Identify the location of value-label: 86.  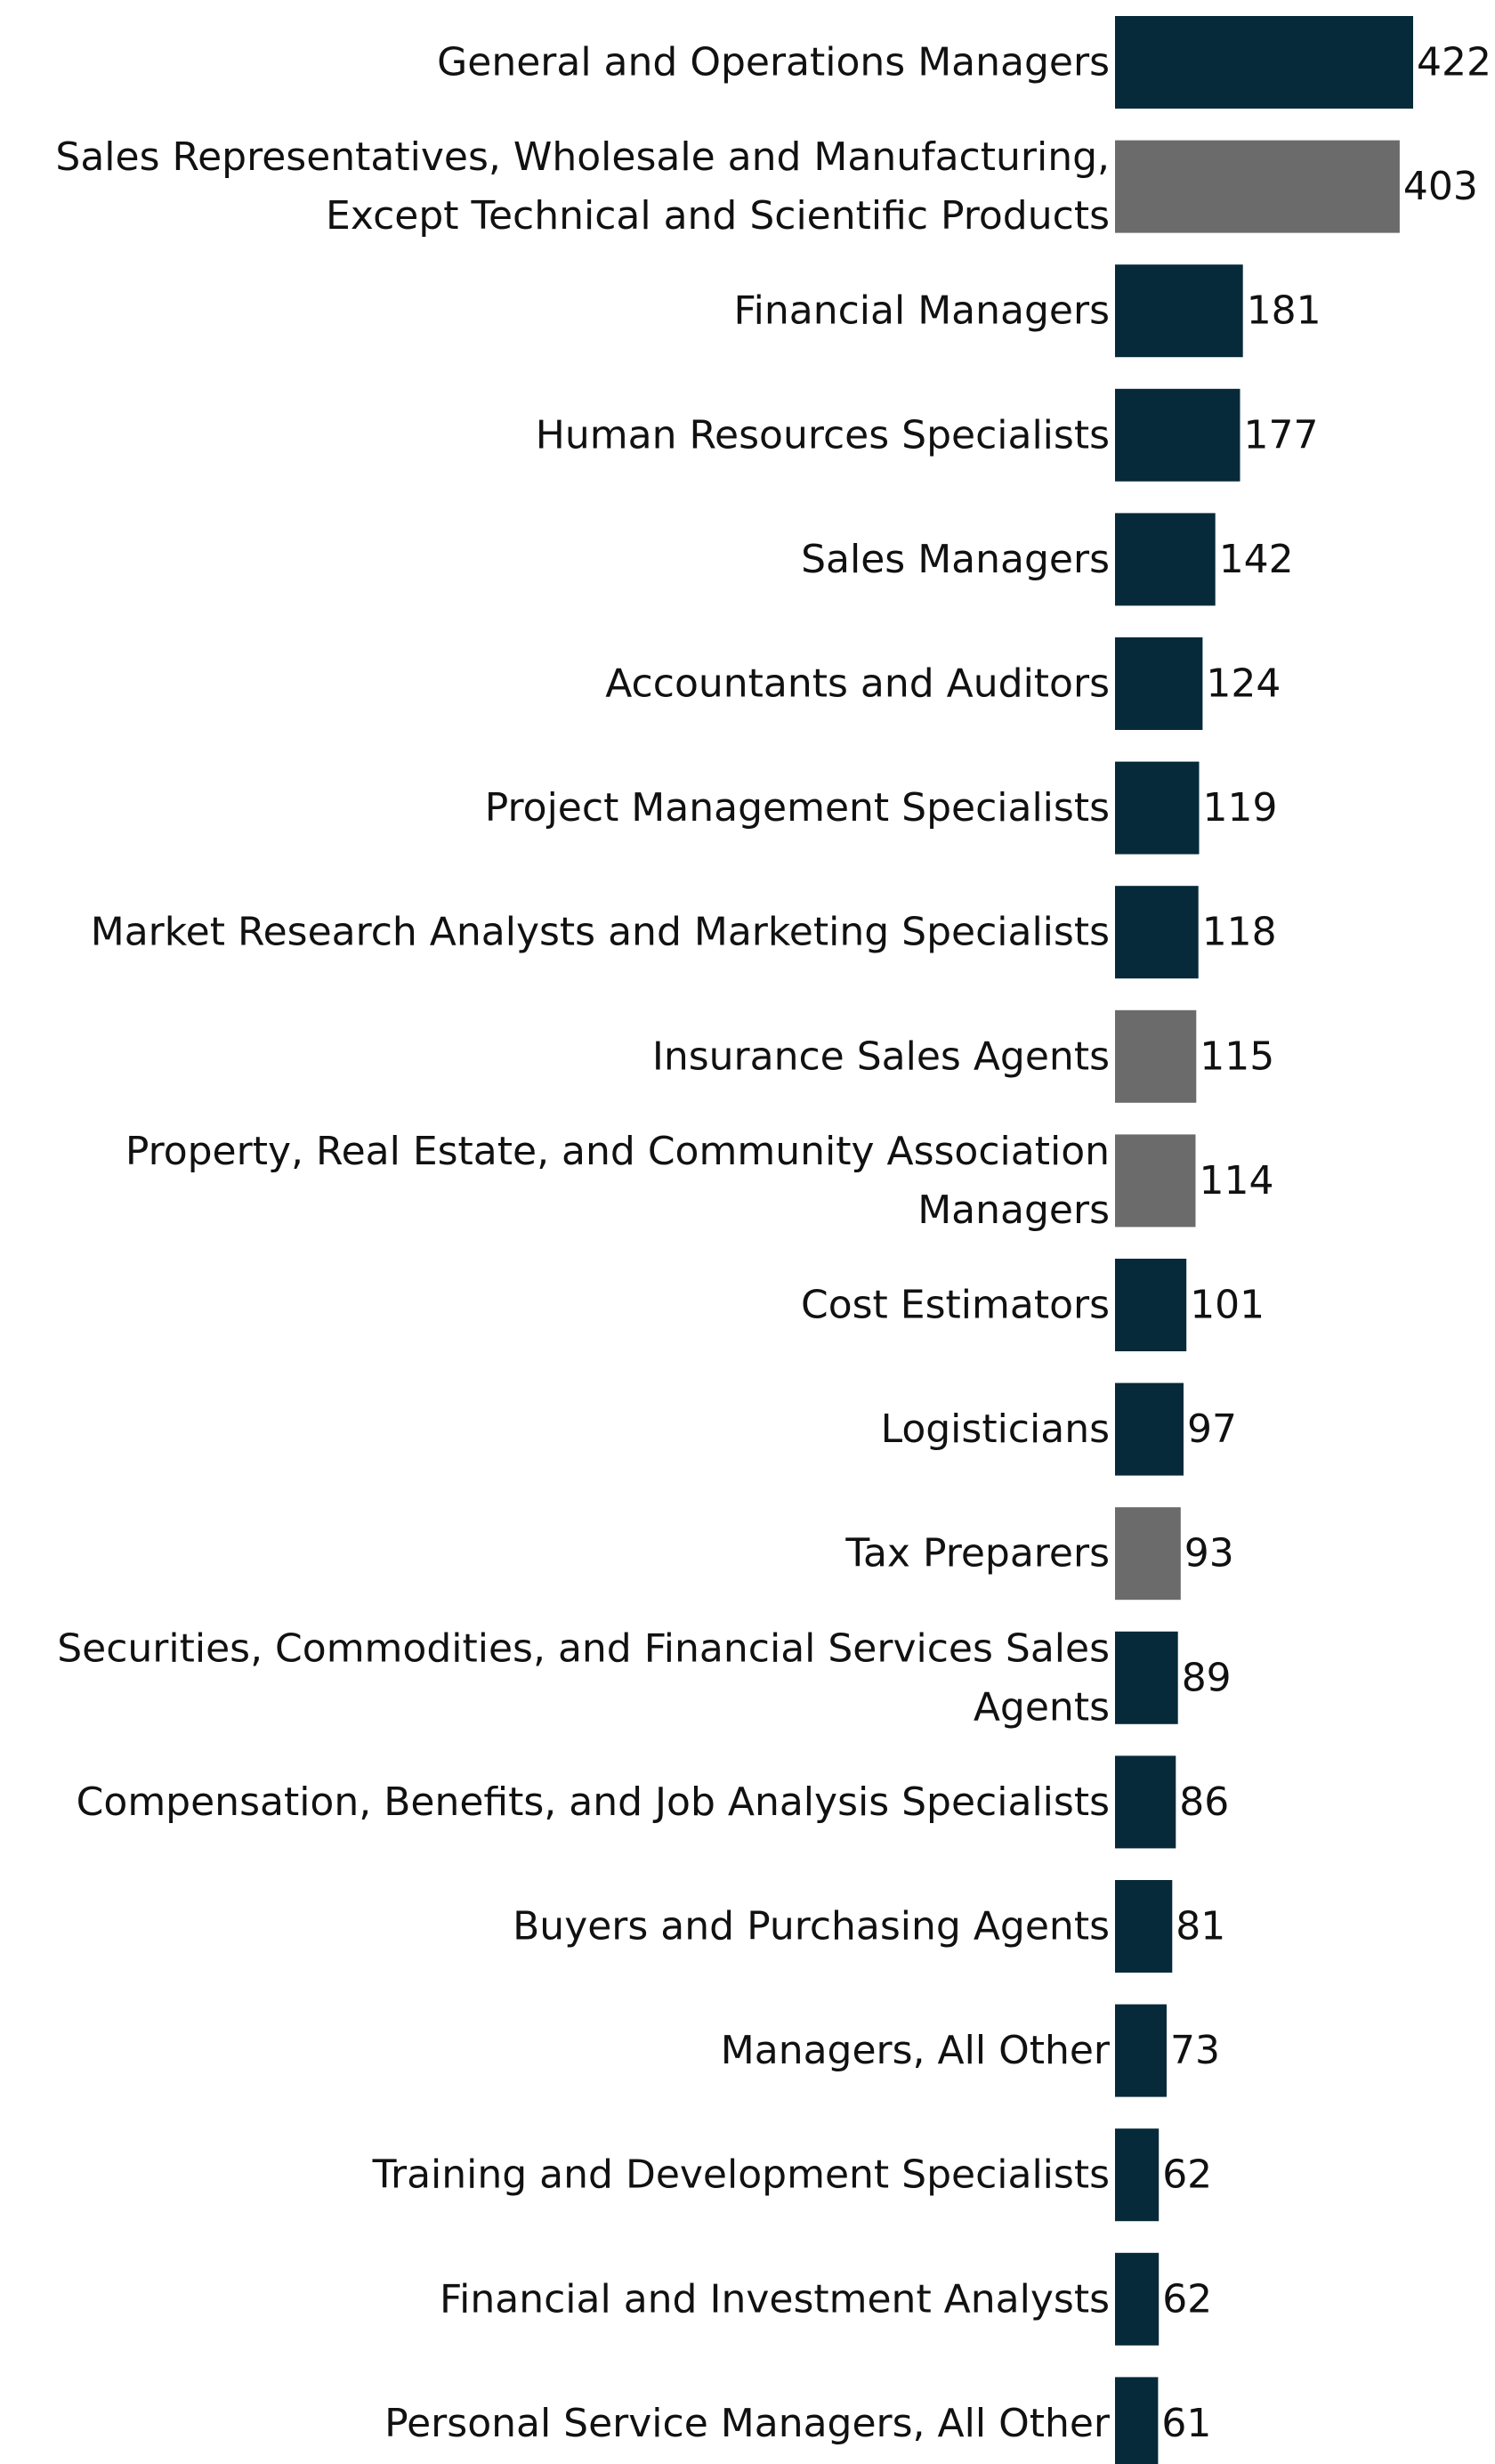
(1204, 1802).